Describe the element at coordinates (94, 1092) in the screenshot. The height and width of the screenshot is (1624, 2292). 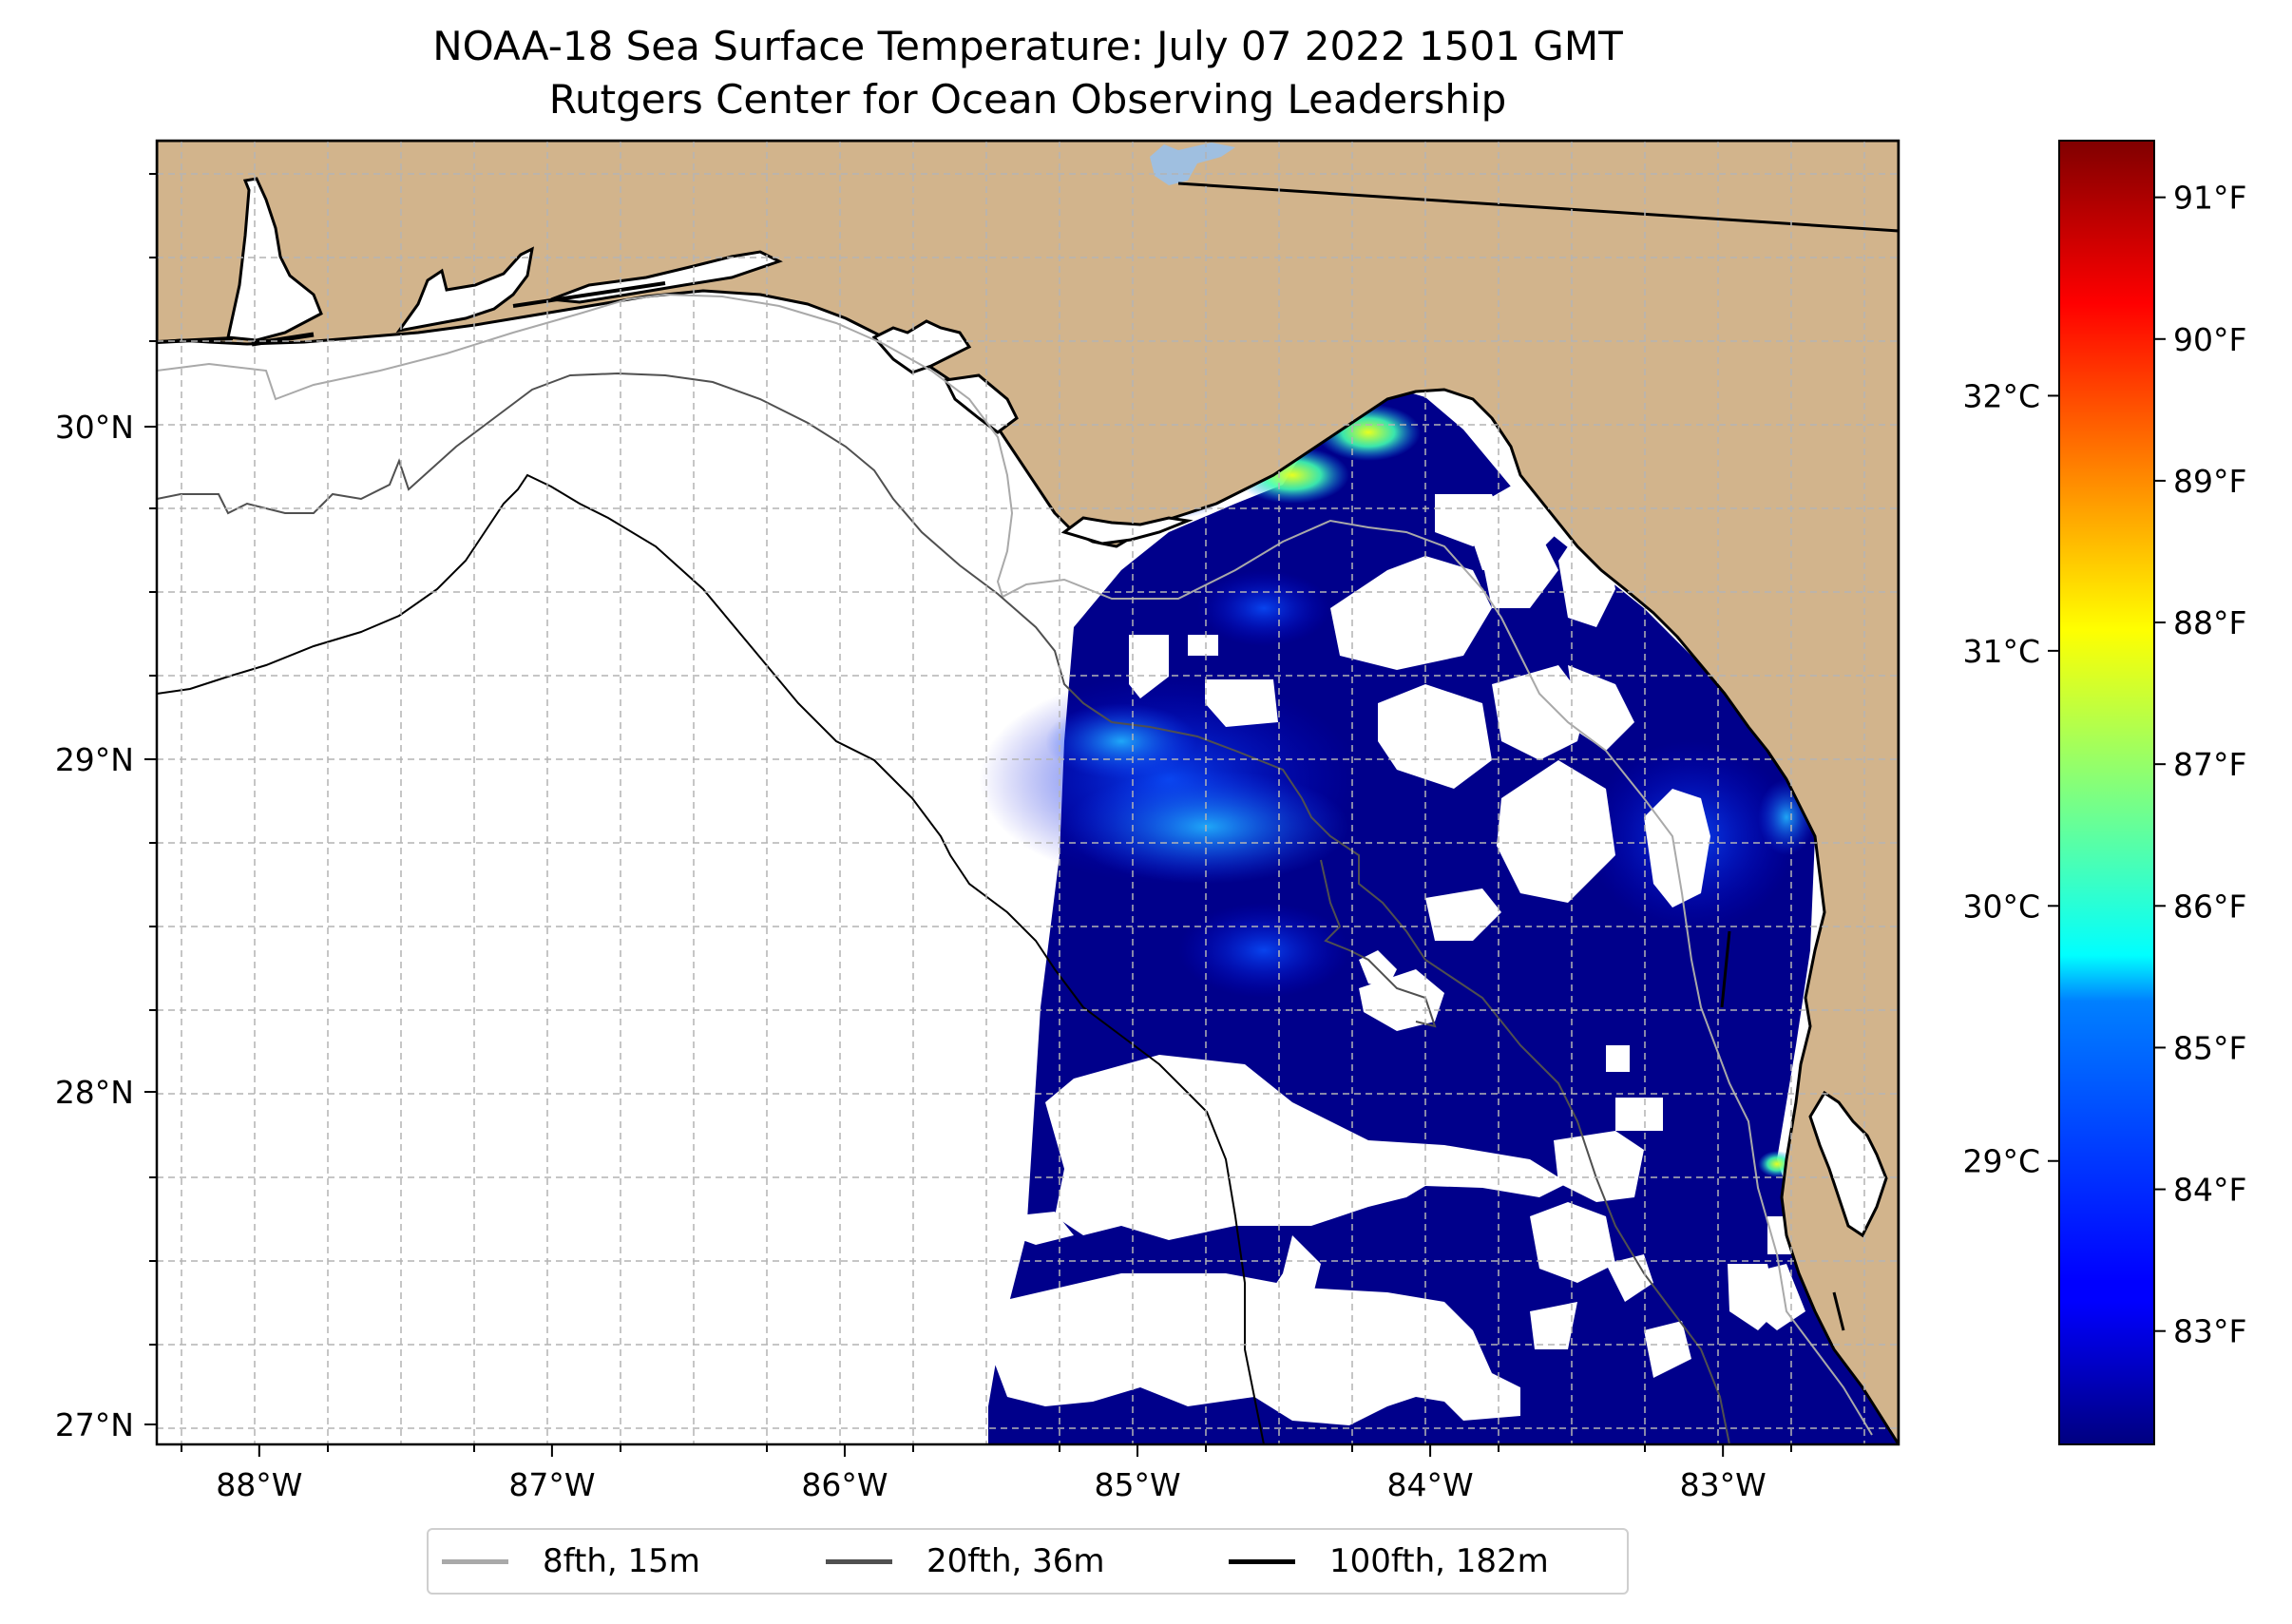
I see `lat-tick-label: 28°N` at that location.